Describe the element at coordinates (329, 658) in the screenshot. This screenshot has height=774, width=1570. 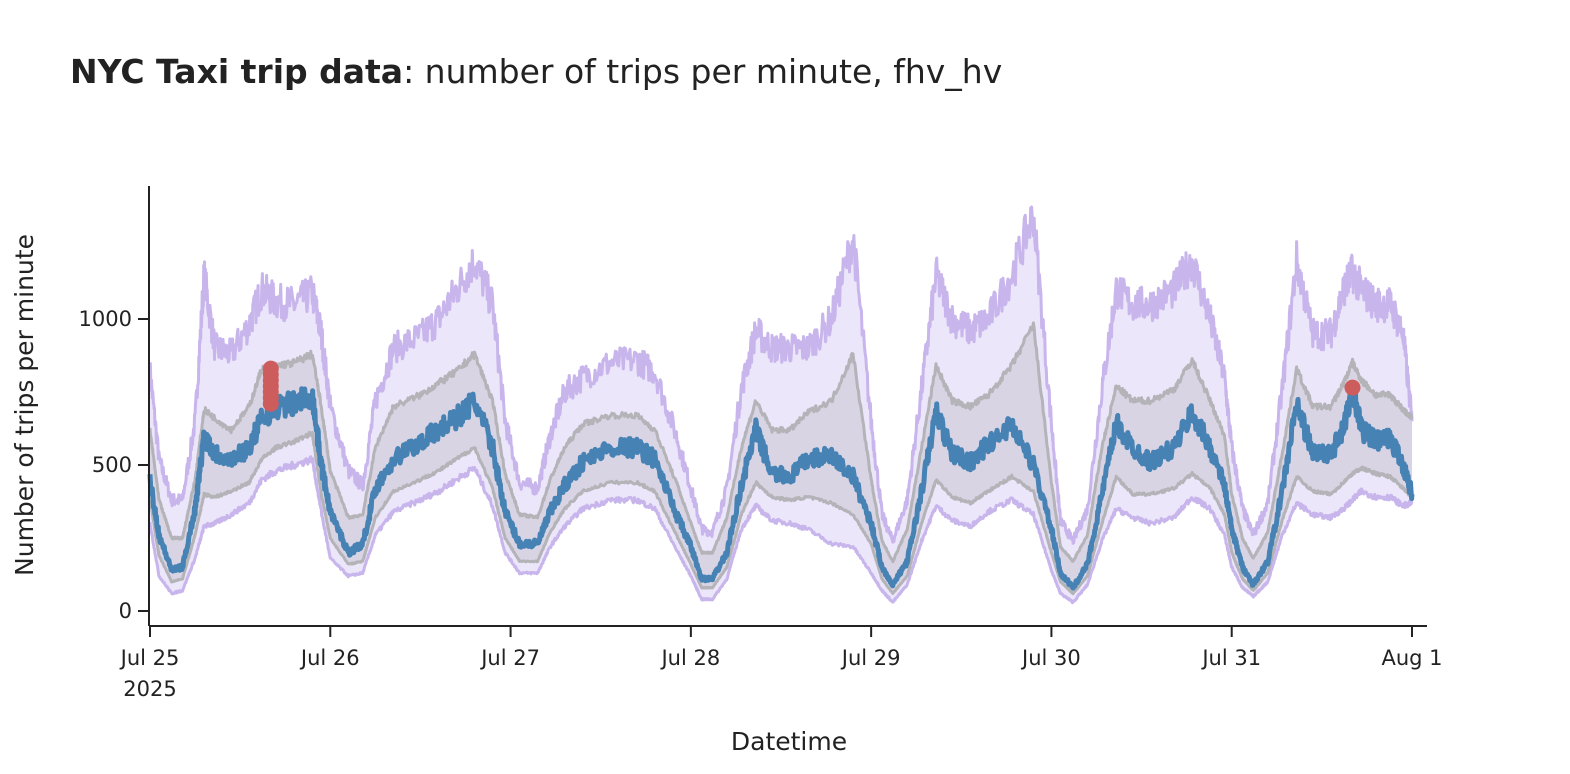
I see `x-tick-label: Jul 26` at that location.